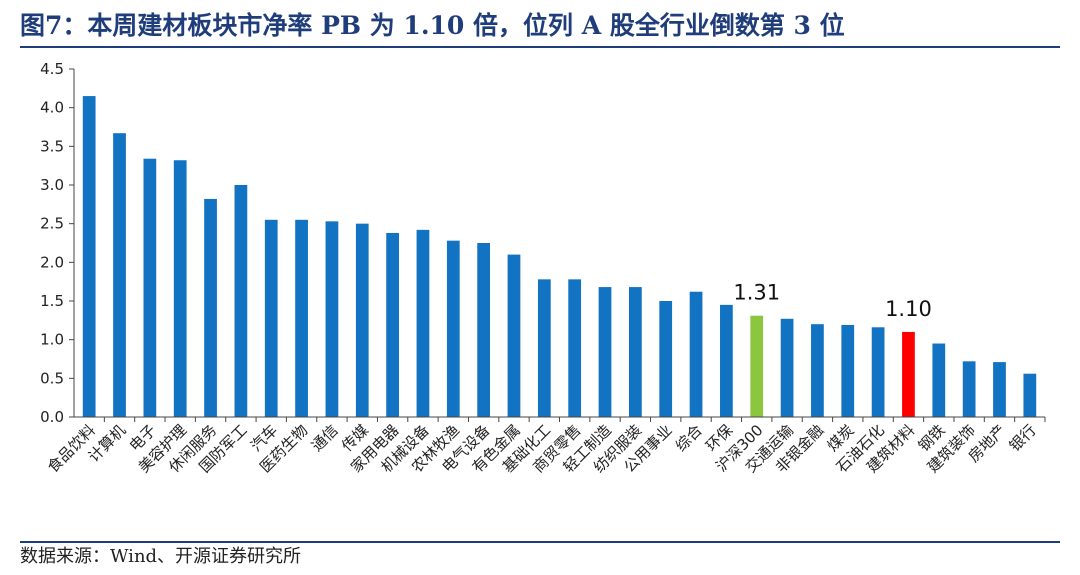 The height and width of the screenshot is (575, 1080). What do you see at coordinates (119, 275) in the screenshot?
I see `bar-计算机` at bounding box center [119, 275].